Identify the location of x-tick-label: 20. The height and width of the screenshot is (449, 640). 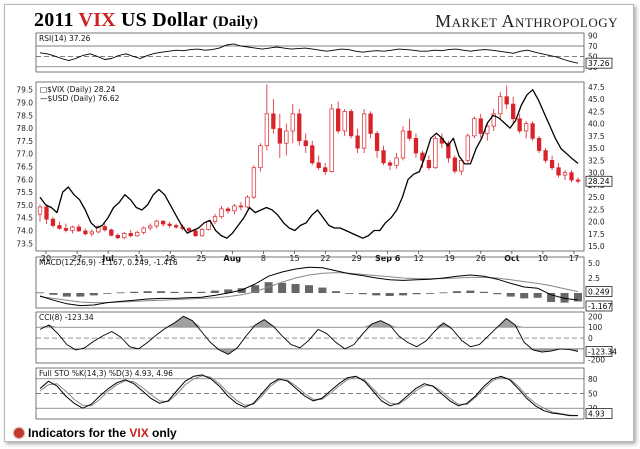
(46, 258).